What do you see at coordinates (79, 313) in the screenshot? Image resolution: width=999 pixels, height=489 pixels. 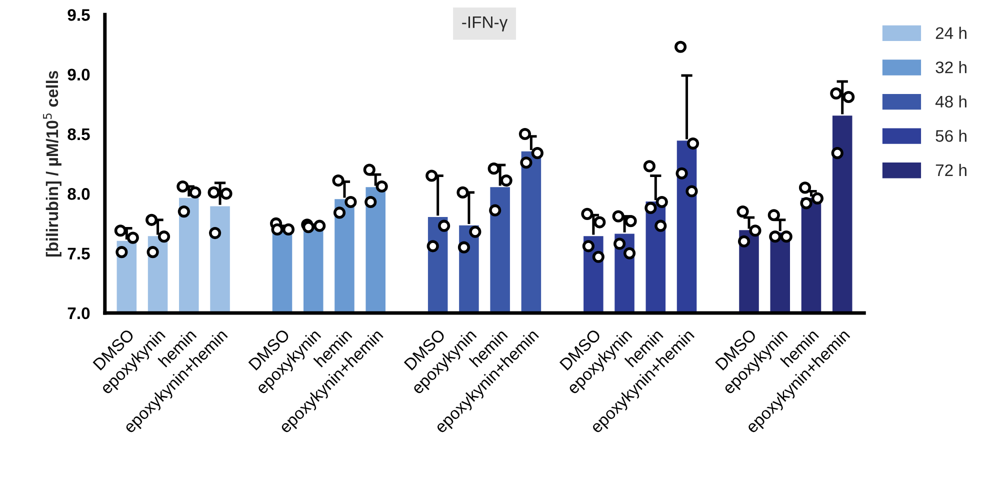 I see `y-tick-label: 7.0` at bounding box center [79, 313].